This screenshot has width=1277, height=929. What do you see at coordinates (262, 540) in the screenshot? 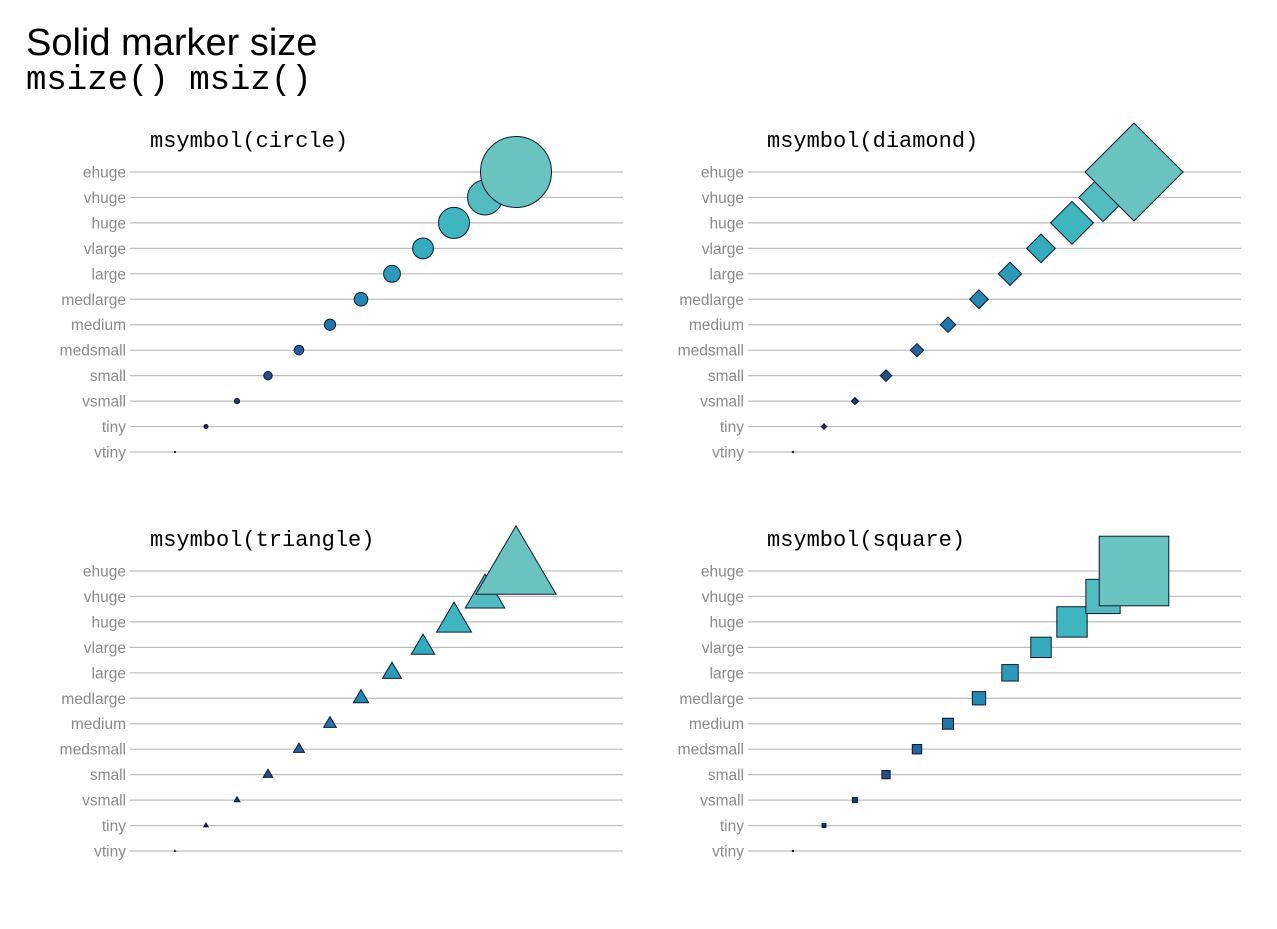
I see `panel-title: msymbol(triangle)` at bounding box center [262, 540].